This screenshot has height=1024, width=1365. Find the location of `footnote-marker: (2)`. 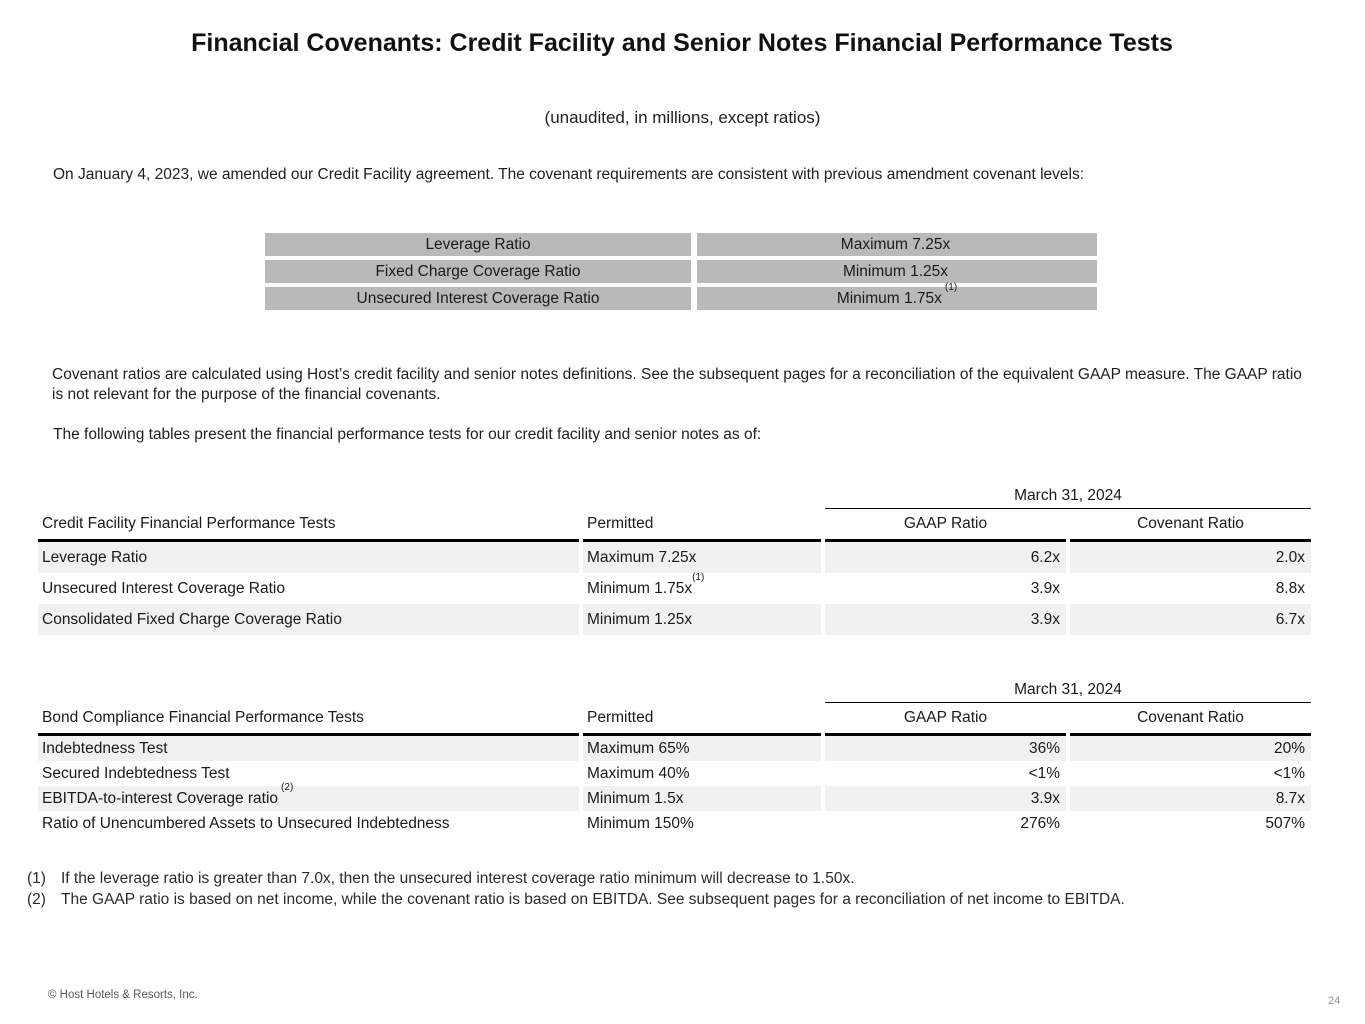

footnote-marker: (2) is located at coordinates (287, 788).